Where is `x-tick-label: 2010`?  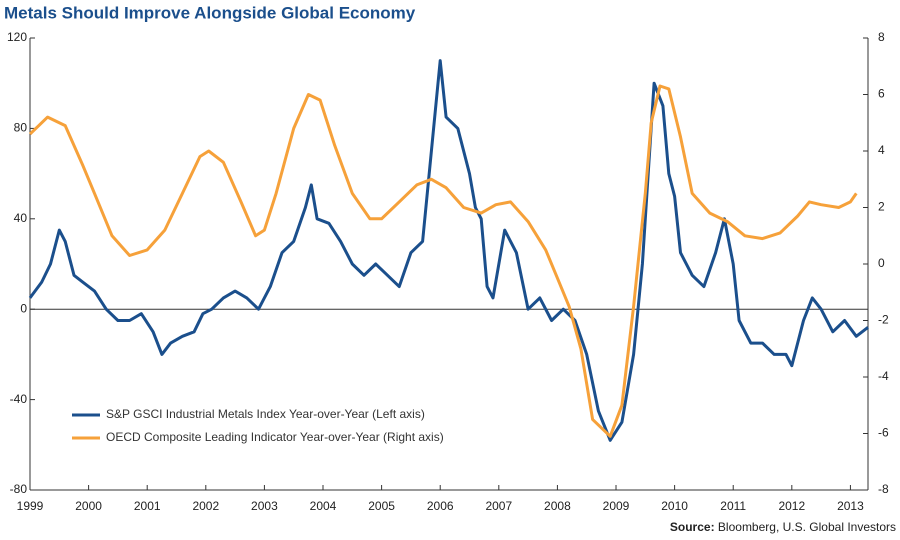 x-tick-label: 2010 is located at coordinates (674, 506).